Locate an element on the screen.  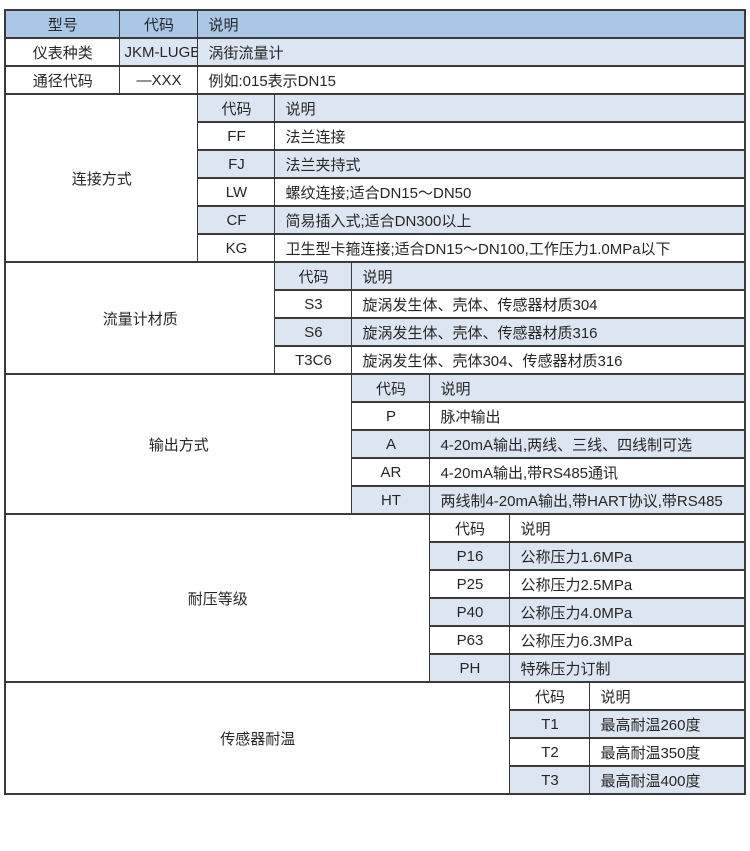
table-row: T3 最高耐温400度 is located at coordinates (375, 780).